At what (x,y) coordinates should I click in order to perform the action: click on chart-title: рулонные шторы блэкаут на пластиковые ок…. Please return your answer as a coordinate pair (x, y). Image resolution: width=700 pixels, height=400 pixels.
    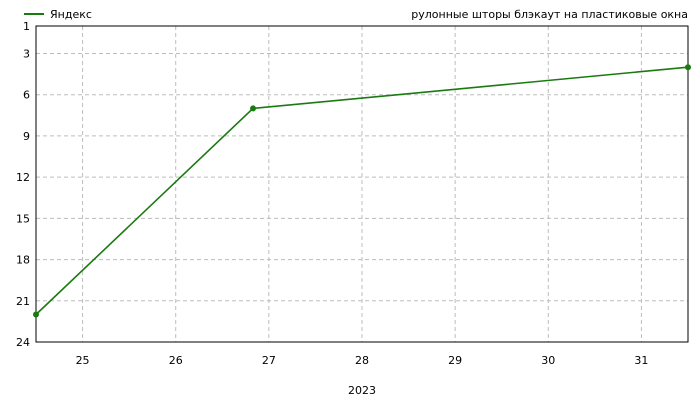
    Looking at the image, I should click on (549, 14).